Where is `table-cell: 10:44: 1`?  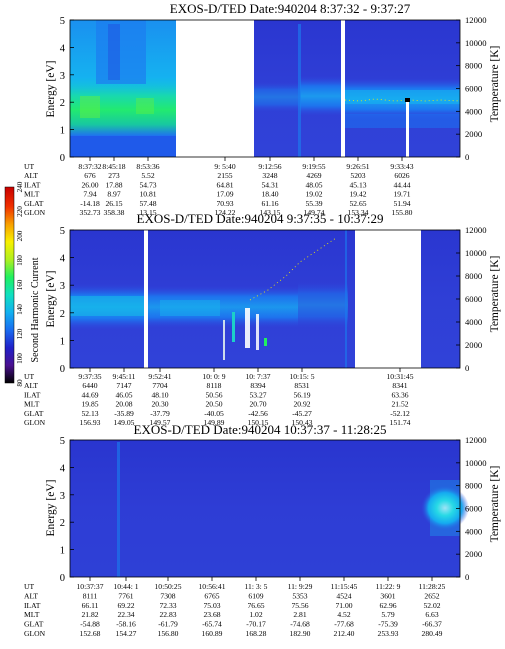 table-cell: 10:44: 1 is located at coordinates (125, 586).